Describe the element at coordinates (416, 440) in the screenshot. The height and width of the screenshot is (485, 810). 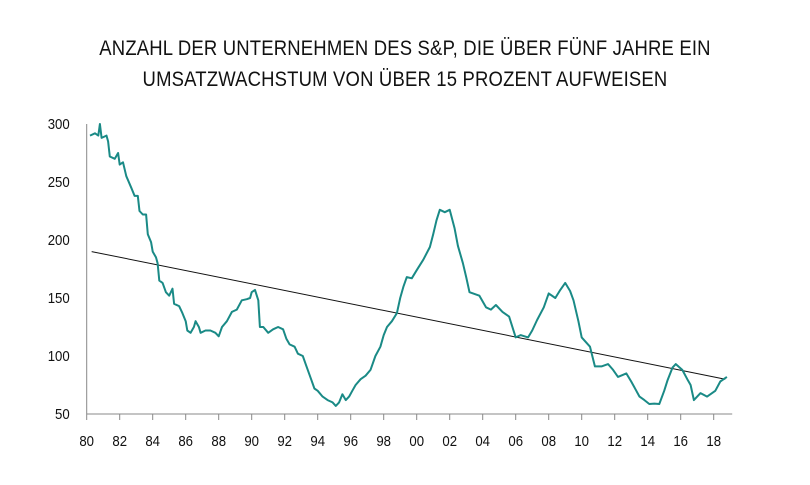
I see `x-tick-label: 00` at that location.